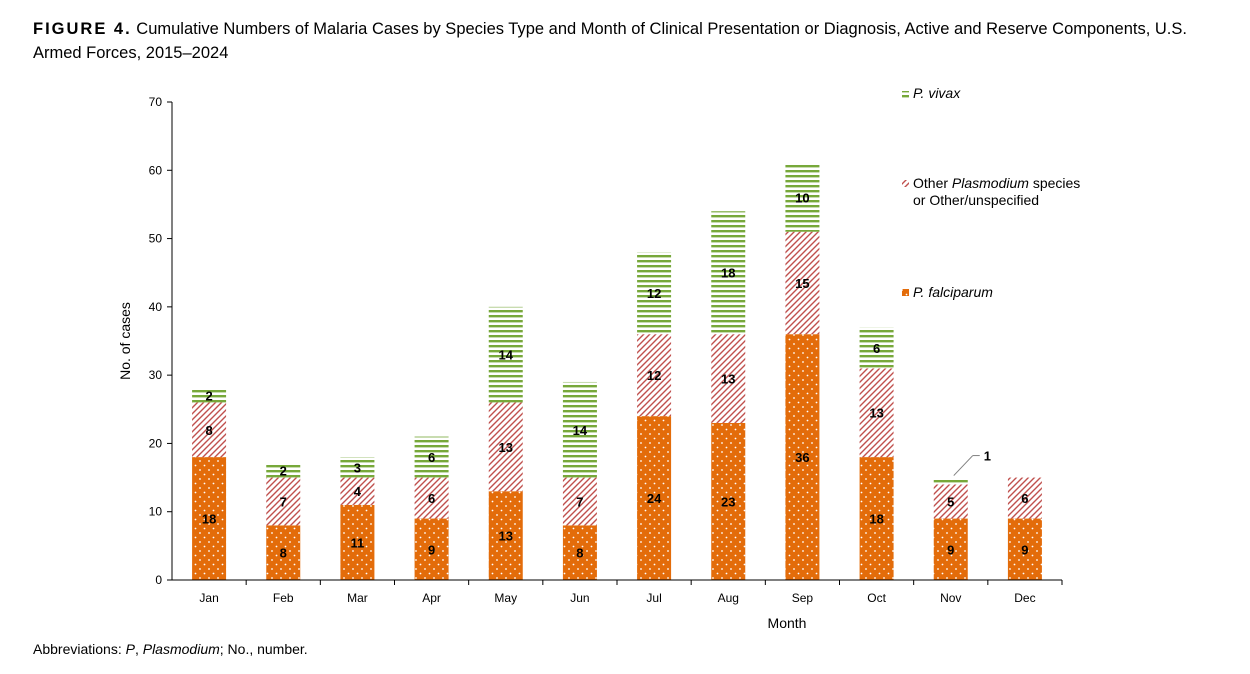  I want to click on bar-segment-falciparum-aug, so click(728, 501).